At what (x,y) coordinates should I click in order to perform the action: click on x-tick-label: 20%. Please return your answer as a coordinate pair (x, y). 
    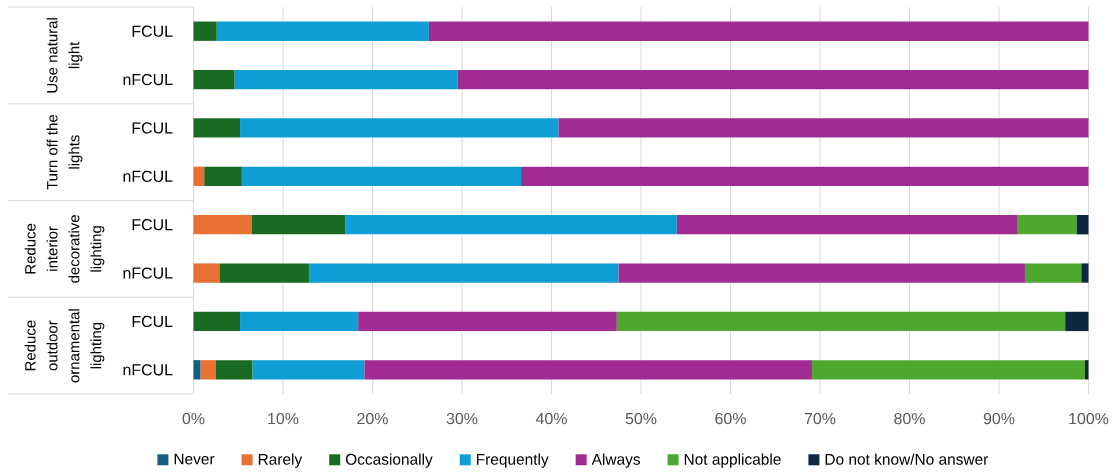
    Looking at the image, I should click on (372, 418).